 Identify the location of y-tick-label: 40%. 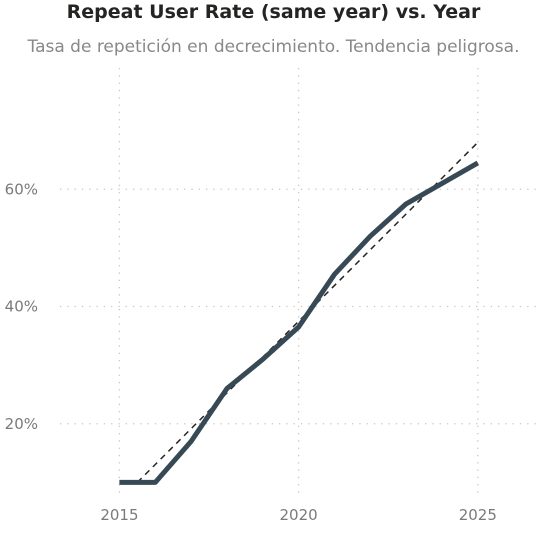
(21, 307).